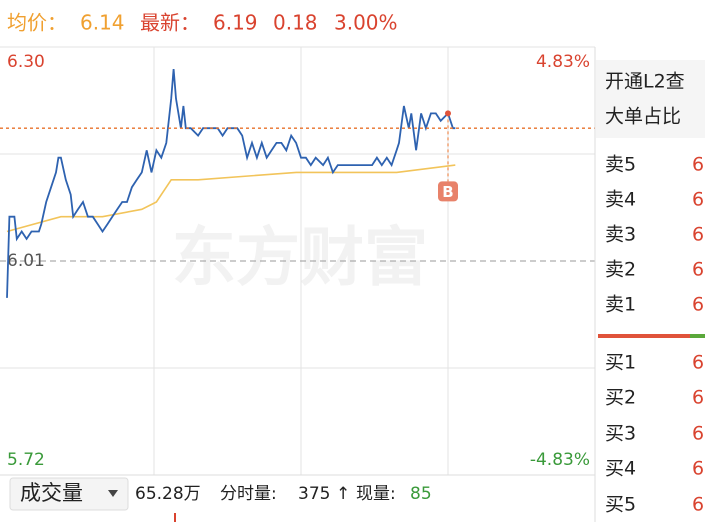  I want to click on volume-label: 成交量, so click(51, 493).